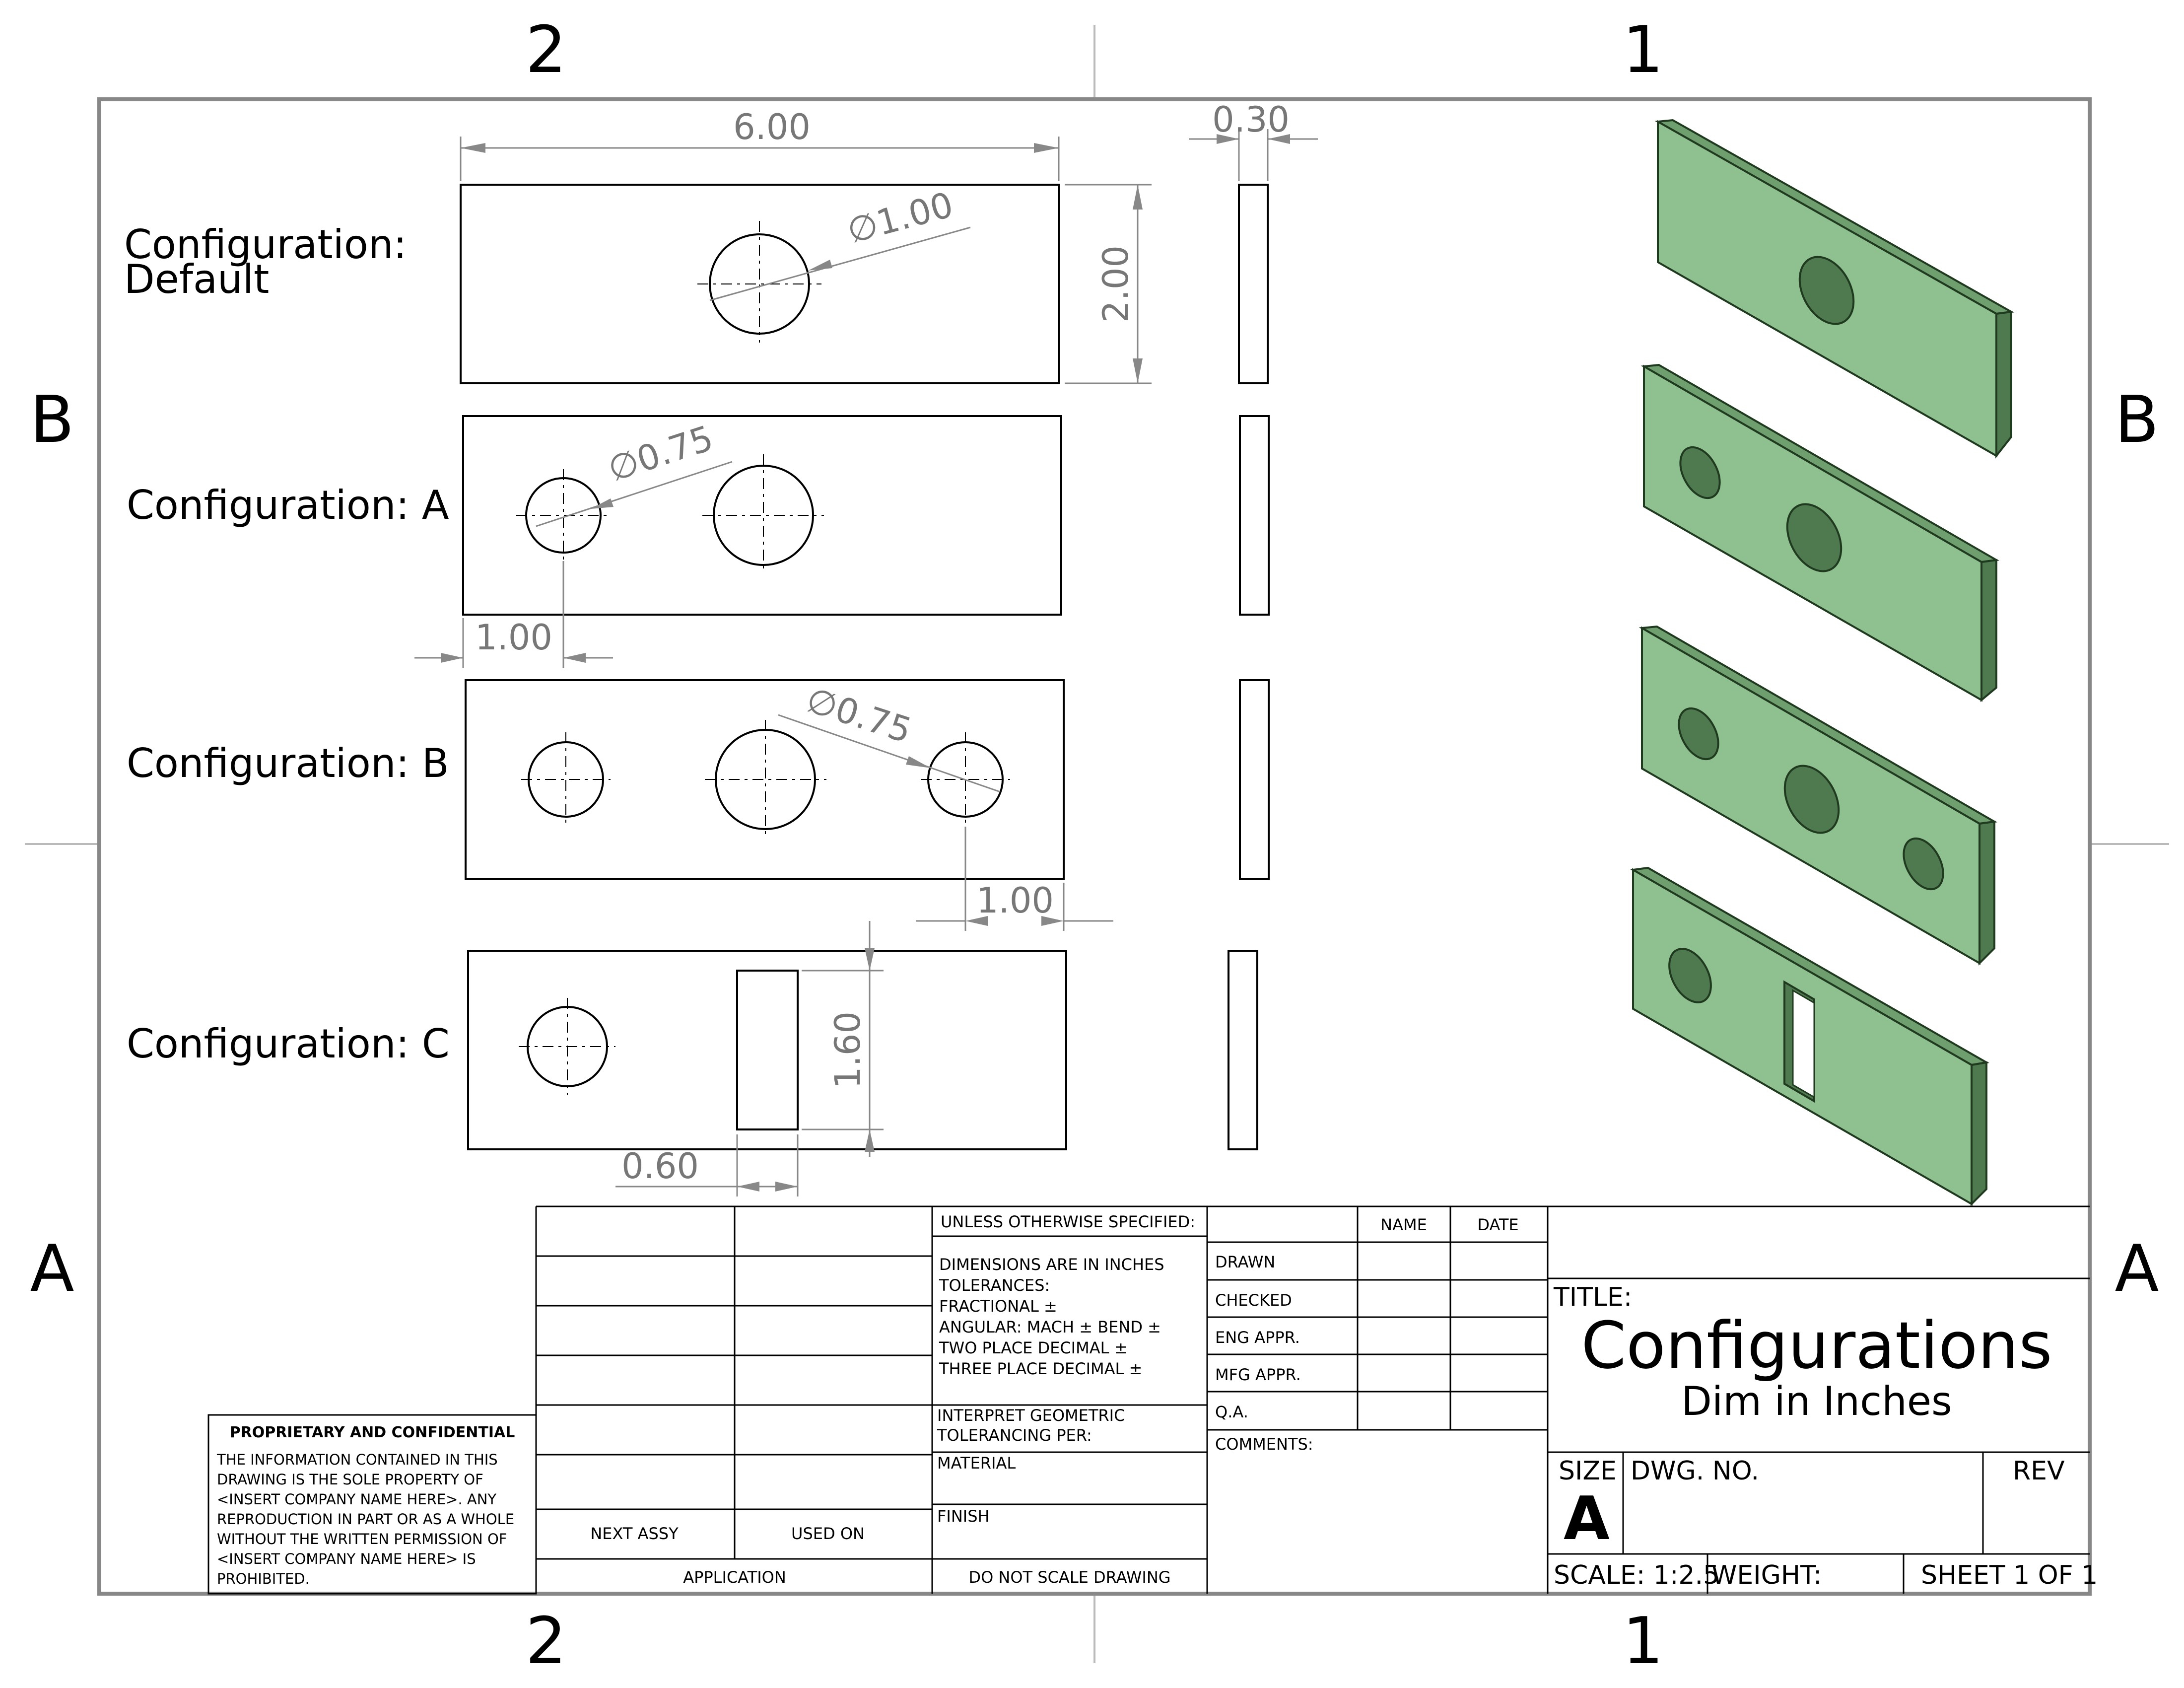 This screenshot has height=1688, width=2184. Describe the element at coordinates (1231, 1412) in the screenshot. I see `qa-label: Q.A.` at that location.